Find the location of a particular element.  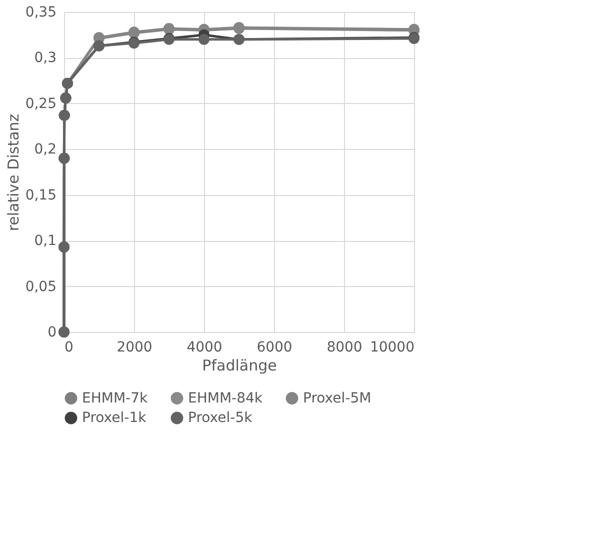

x-tick-label: 4000 is located at coordinates (204, 348).